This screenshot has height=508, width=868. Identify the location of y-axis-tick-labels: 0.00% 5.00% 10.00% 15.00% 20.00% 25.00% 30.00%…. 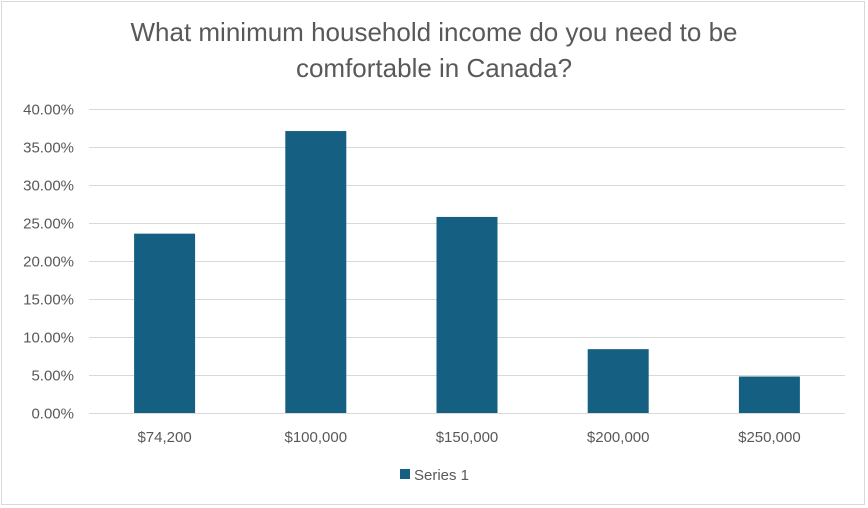
(48, 262).